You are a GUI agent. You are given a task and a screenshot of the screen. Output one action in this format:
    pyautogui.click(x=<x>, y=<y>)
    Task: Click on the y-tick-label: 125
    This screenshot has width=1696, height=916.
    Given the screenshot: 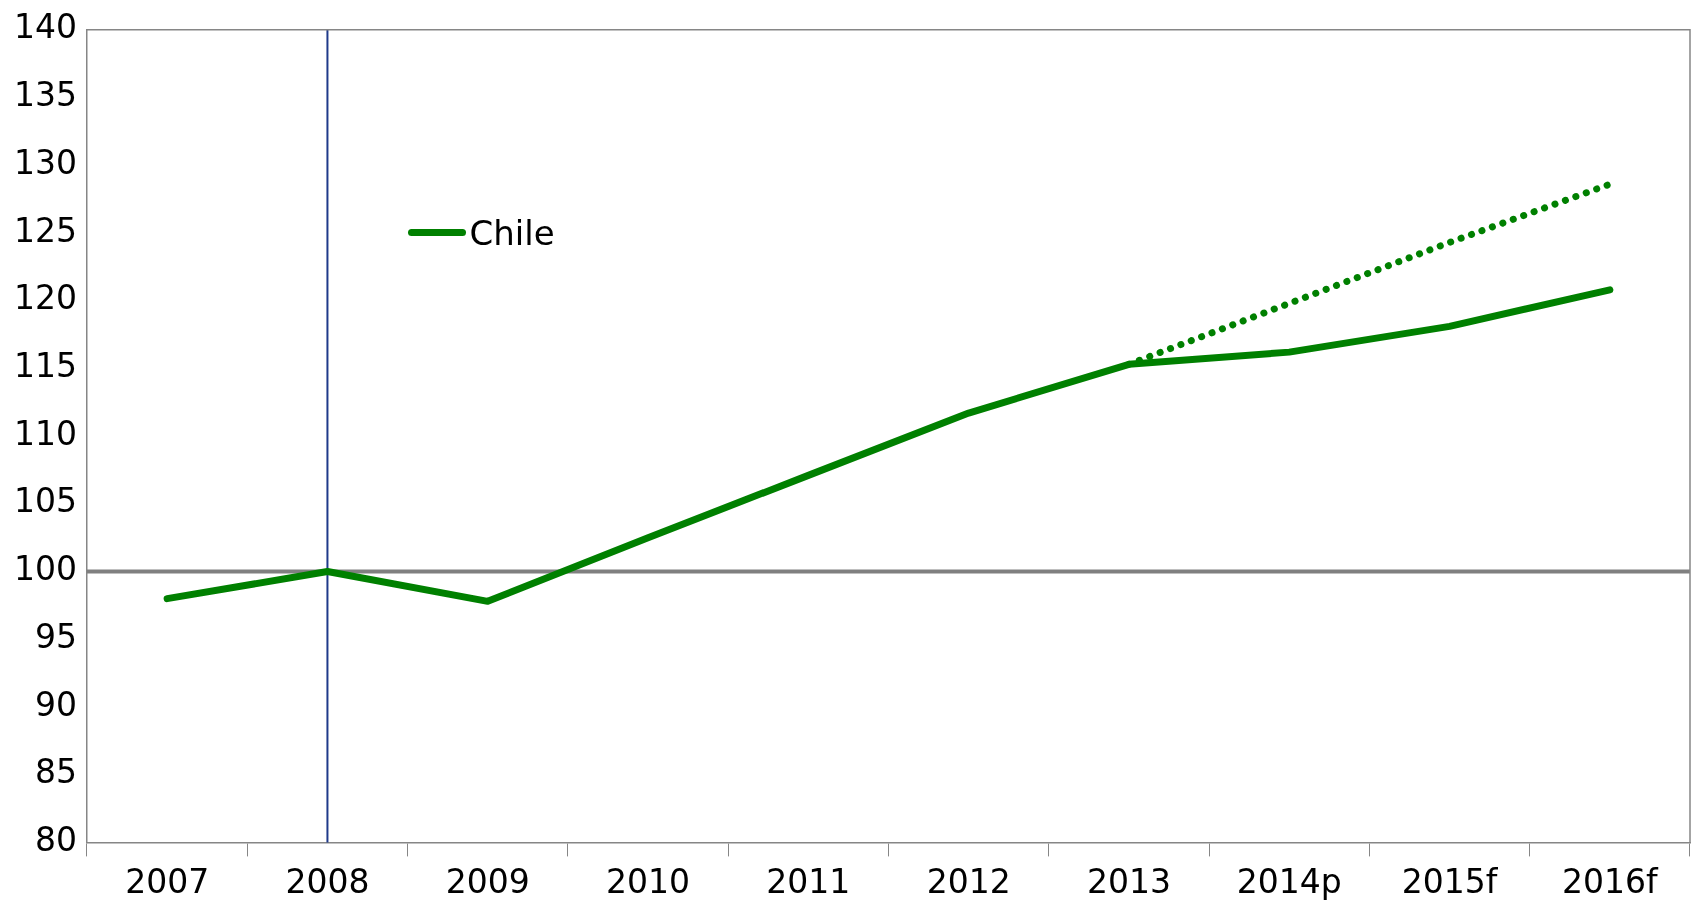 What is the action you would take?
    pyautogui.click(x=45, y=230)
    